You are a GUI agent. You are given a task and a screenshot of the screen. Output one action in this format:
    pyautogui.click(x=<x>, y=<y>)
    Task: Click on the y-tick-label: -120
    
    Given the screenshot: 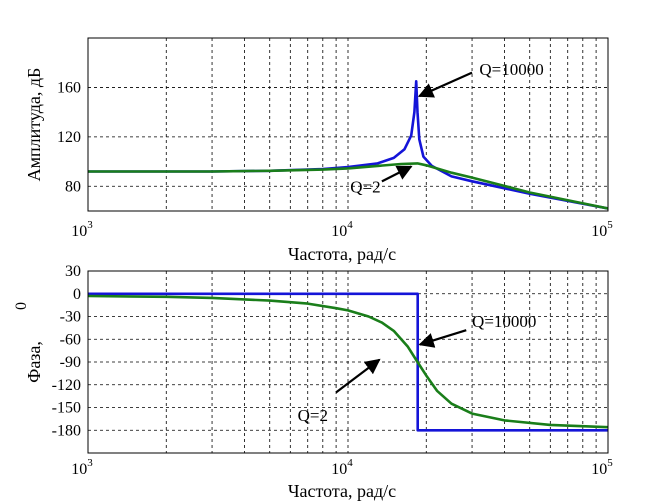 What is the action you would take?
    pyautogui.click(x=66, y=385)
    